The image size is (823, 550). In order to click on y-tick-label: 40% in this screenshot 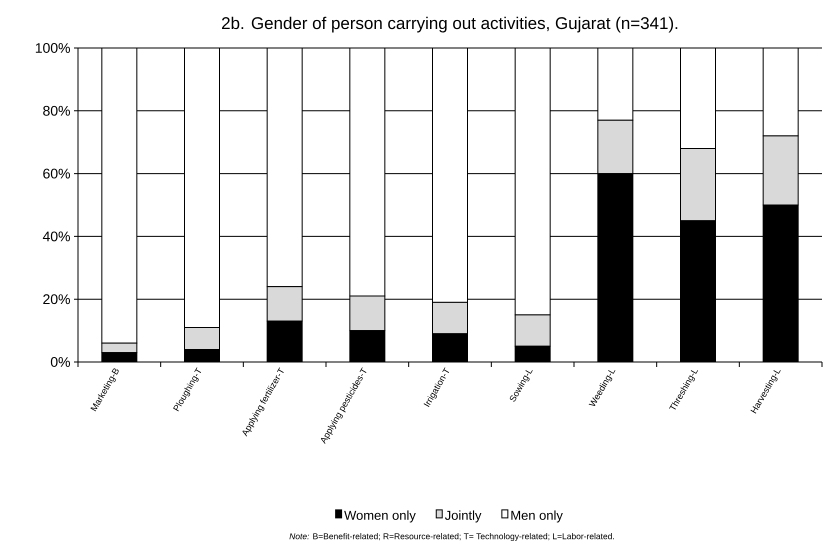, I will do `click(56, 236)`.